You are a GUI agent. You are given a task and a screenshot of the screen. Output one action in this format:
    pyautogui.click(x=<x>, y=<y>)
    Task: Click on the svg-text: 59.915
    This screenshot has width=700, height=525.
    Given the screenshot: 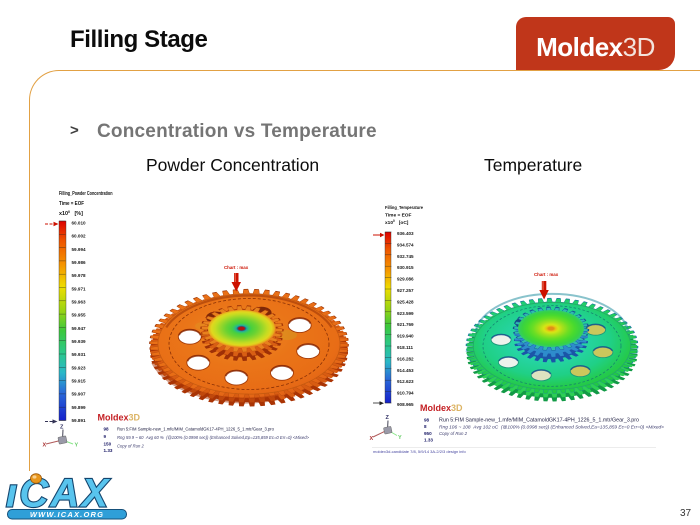 What is the action you would take?
    pyautogui.click(x=79, y=381)
    